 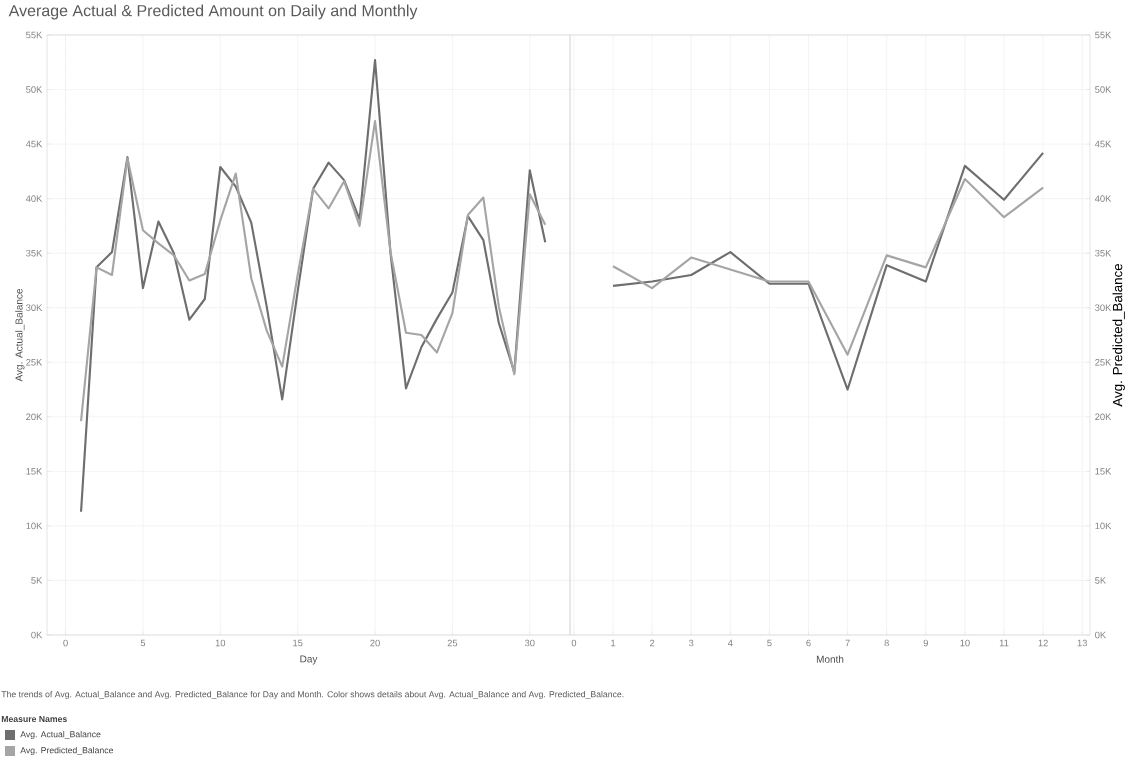 I want to click on y-tick-label: 5K, so click(x=37, y=580).